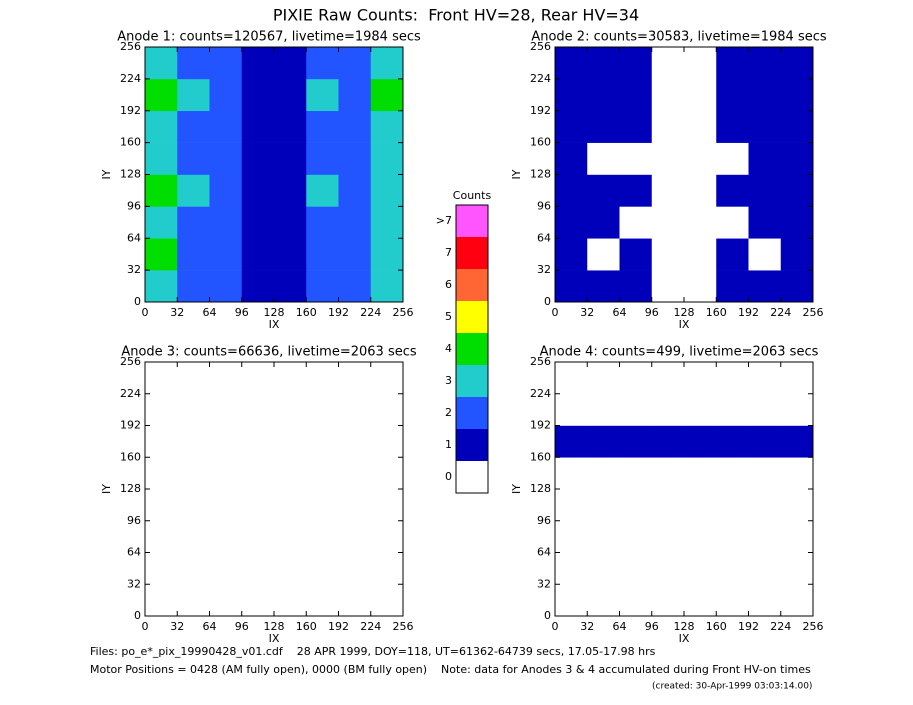 Image resolution: width=913 pixels, height=705 pixels. What do you see at coordinates (748, 626) in the screenshot?
I see `x-tick-label: 192` at bounding box center [748, 626].